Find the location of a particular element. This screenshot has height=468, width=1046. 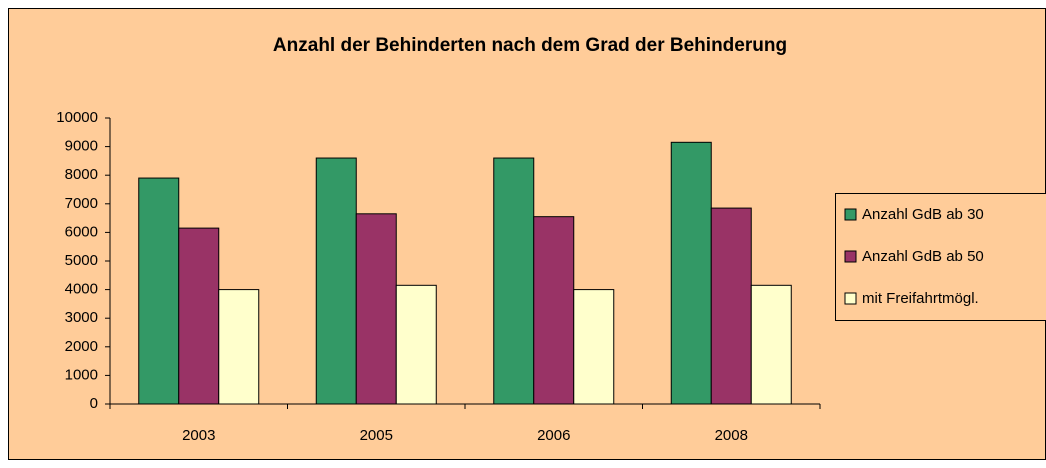

y-tick-label: 8000 is located at coordinates (81, 174).